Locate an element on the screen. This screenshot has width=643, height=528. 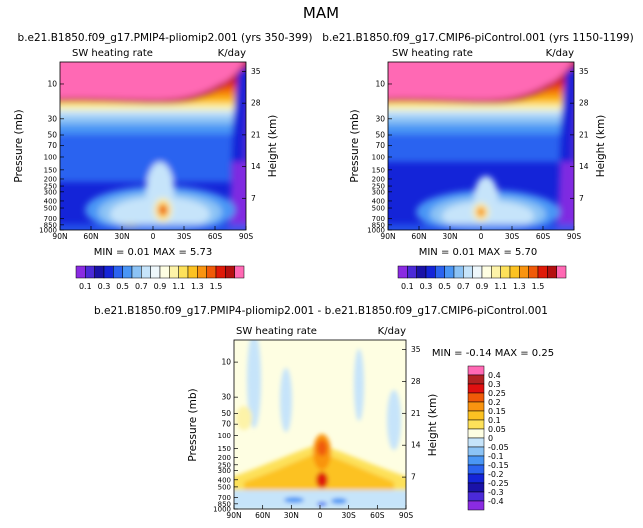
x-tick-label: 0 is located at coordinates (481, 236).